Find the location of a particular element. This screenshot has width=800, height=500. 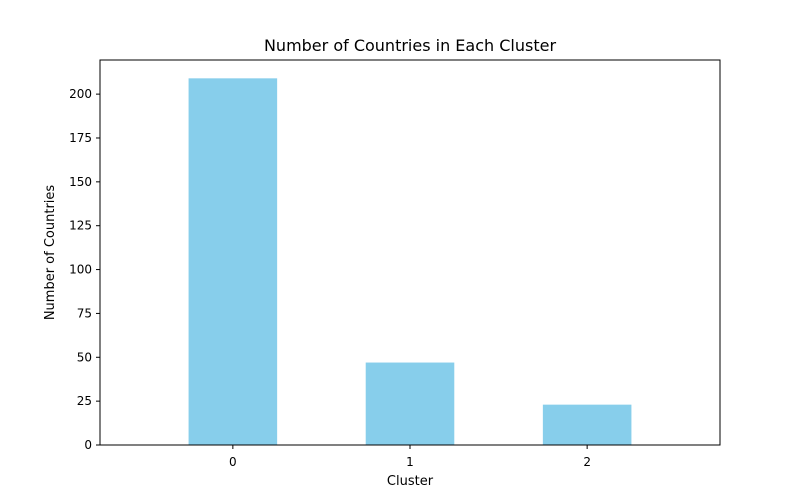

x-axis-ticks: 0 1 2 is located at coordinates (410, 457).